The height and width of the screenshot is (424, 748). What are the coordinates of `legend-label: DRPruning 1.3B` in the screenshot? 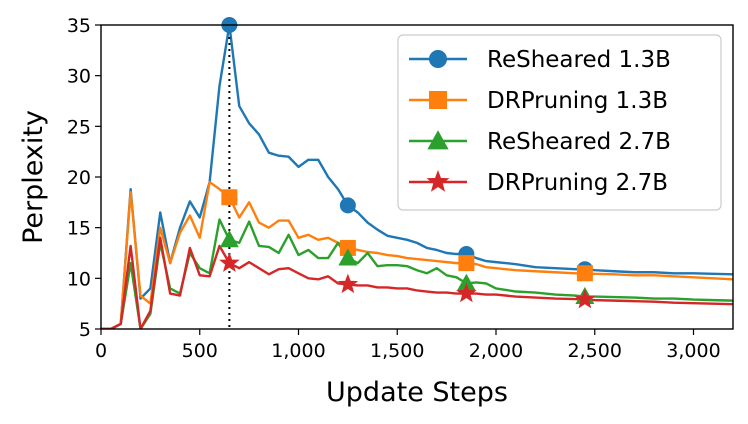 It's located at (577, 101).